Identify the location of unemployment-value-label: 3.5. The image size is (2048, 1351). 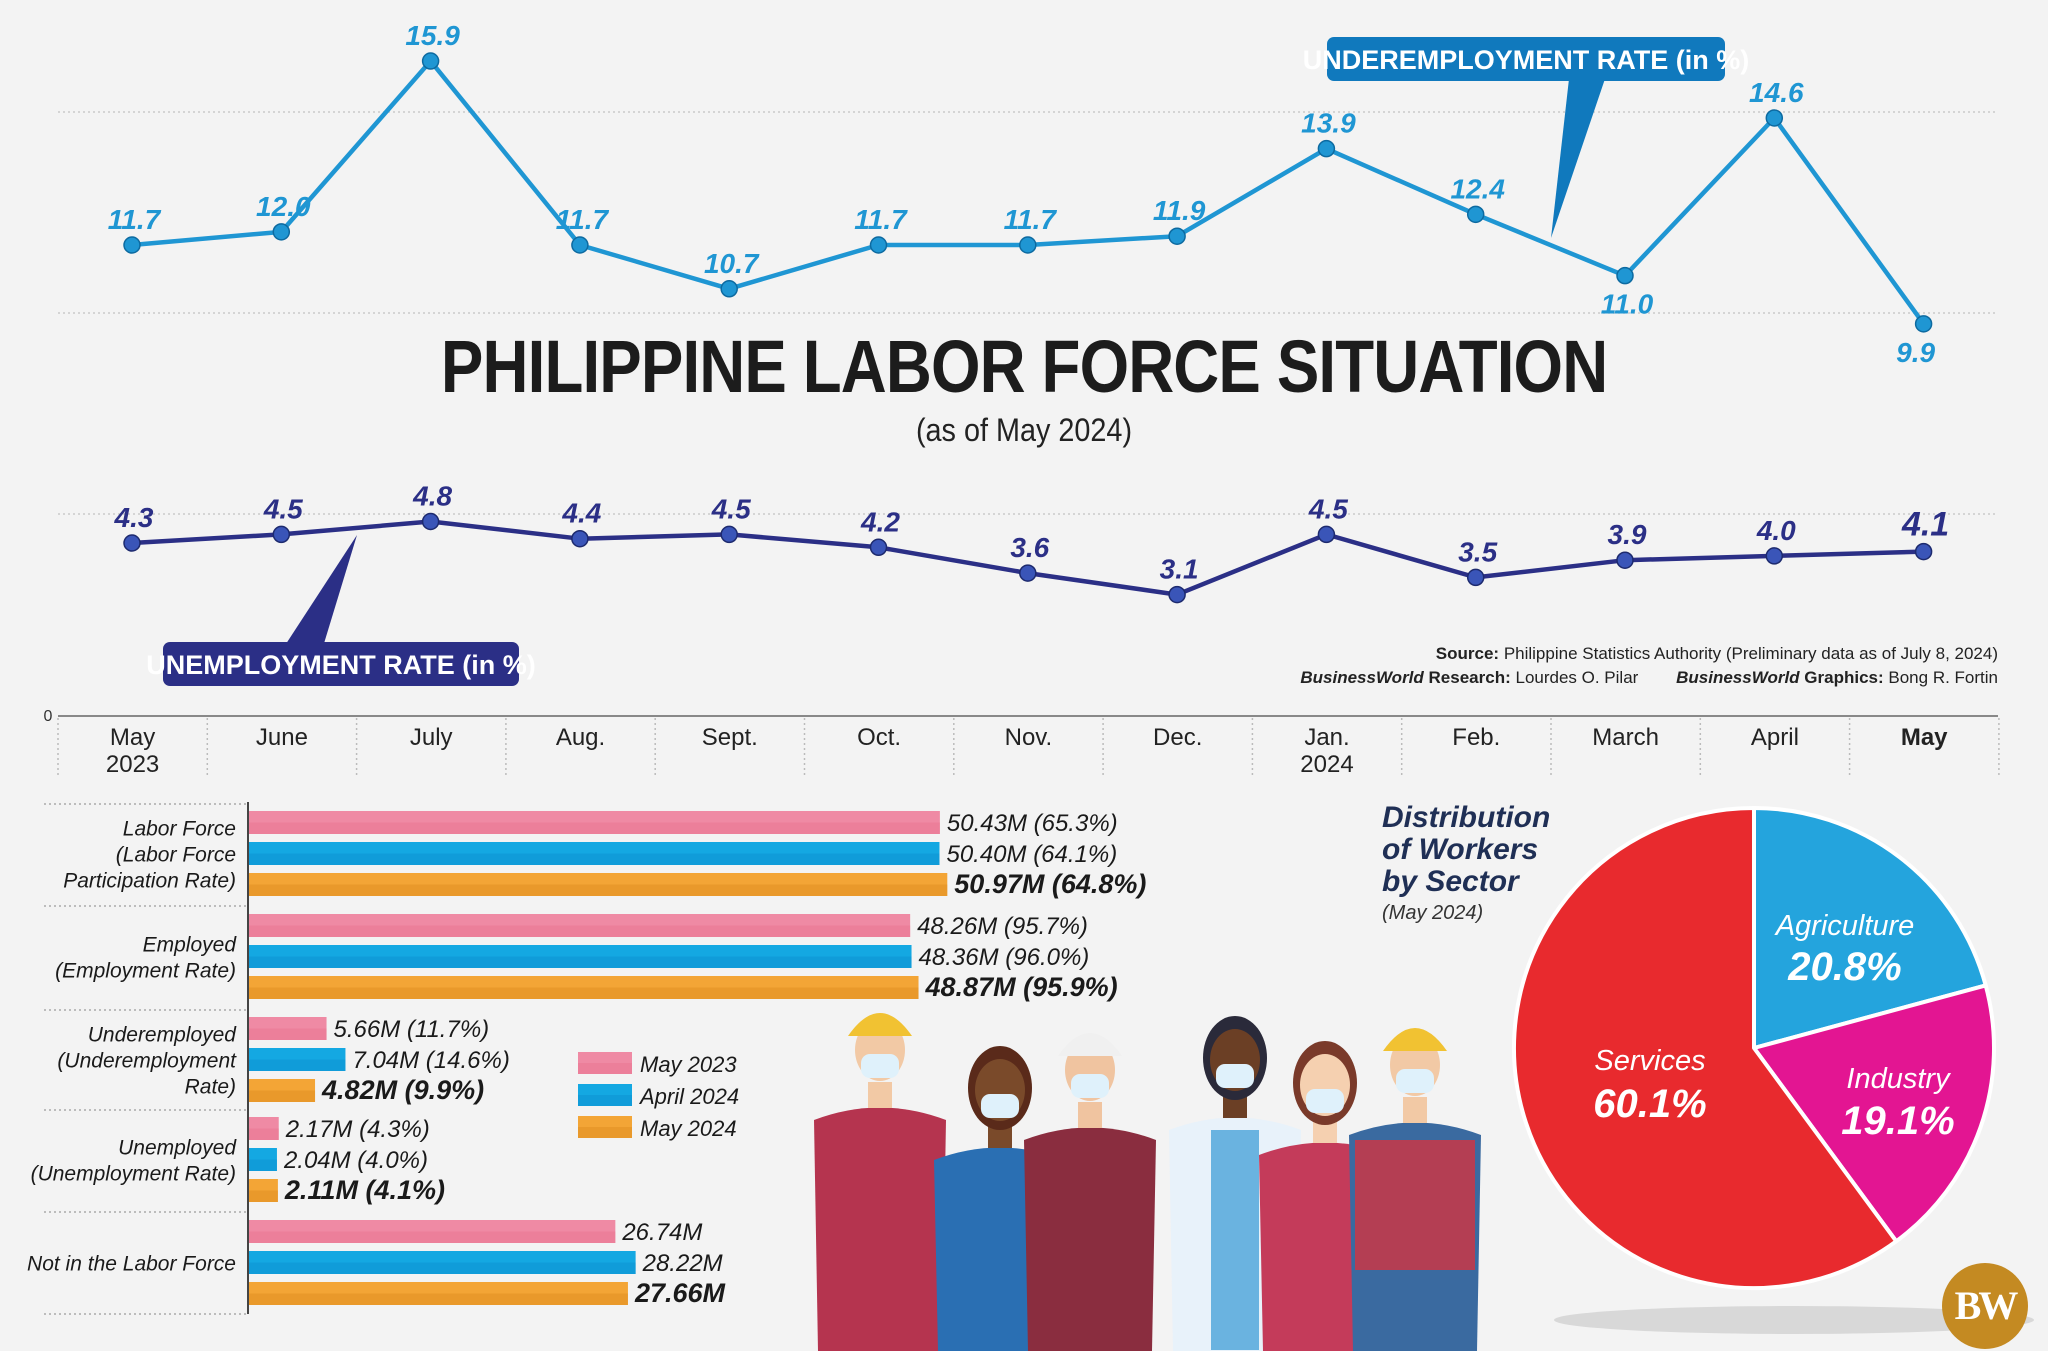
(1477, 551).